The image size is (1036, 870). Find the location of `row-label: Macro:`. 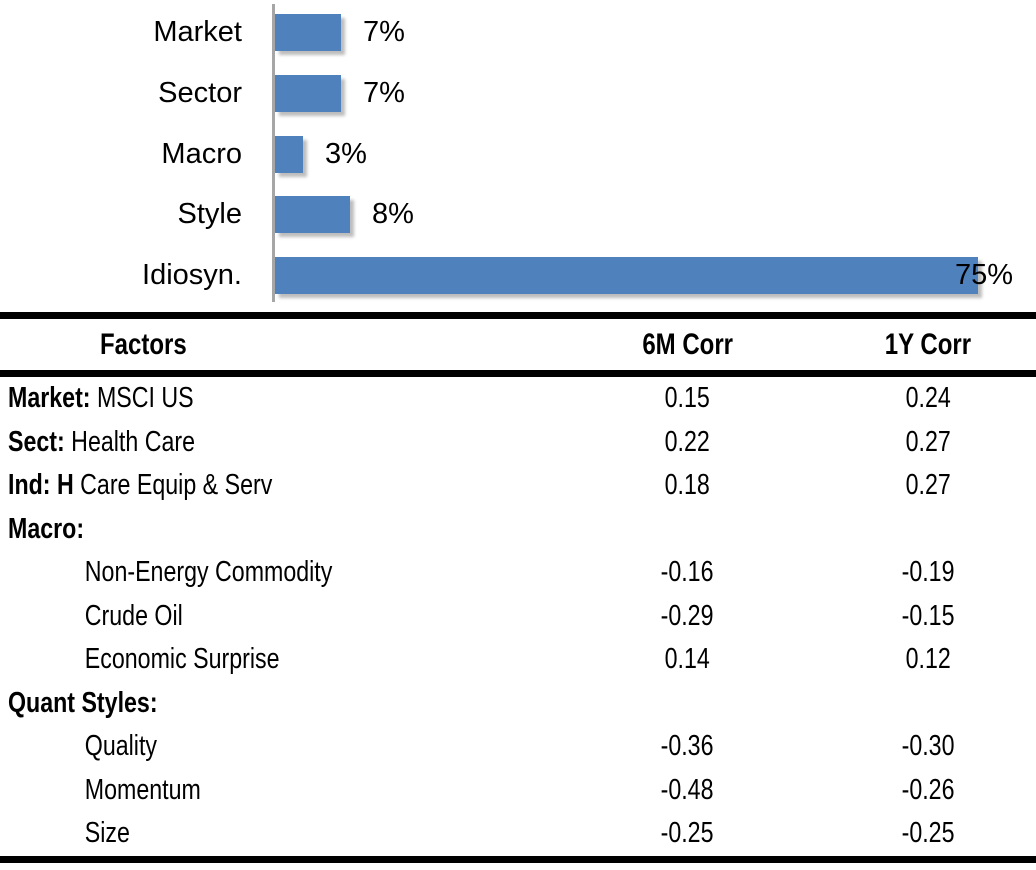

row-label: Macro: is located at coordinates (46, 530).